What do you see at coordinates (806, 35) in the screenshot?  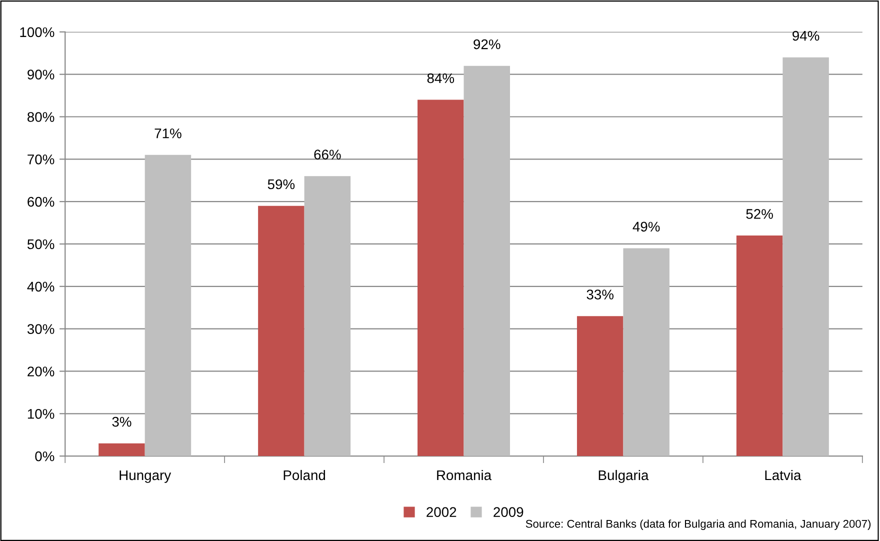 I see `data-label: 94%` at bounding box center [806, 35].